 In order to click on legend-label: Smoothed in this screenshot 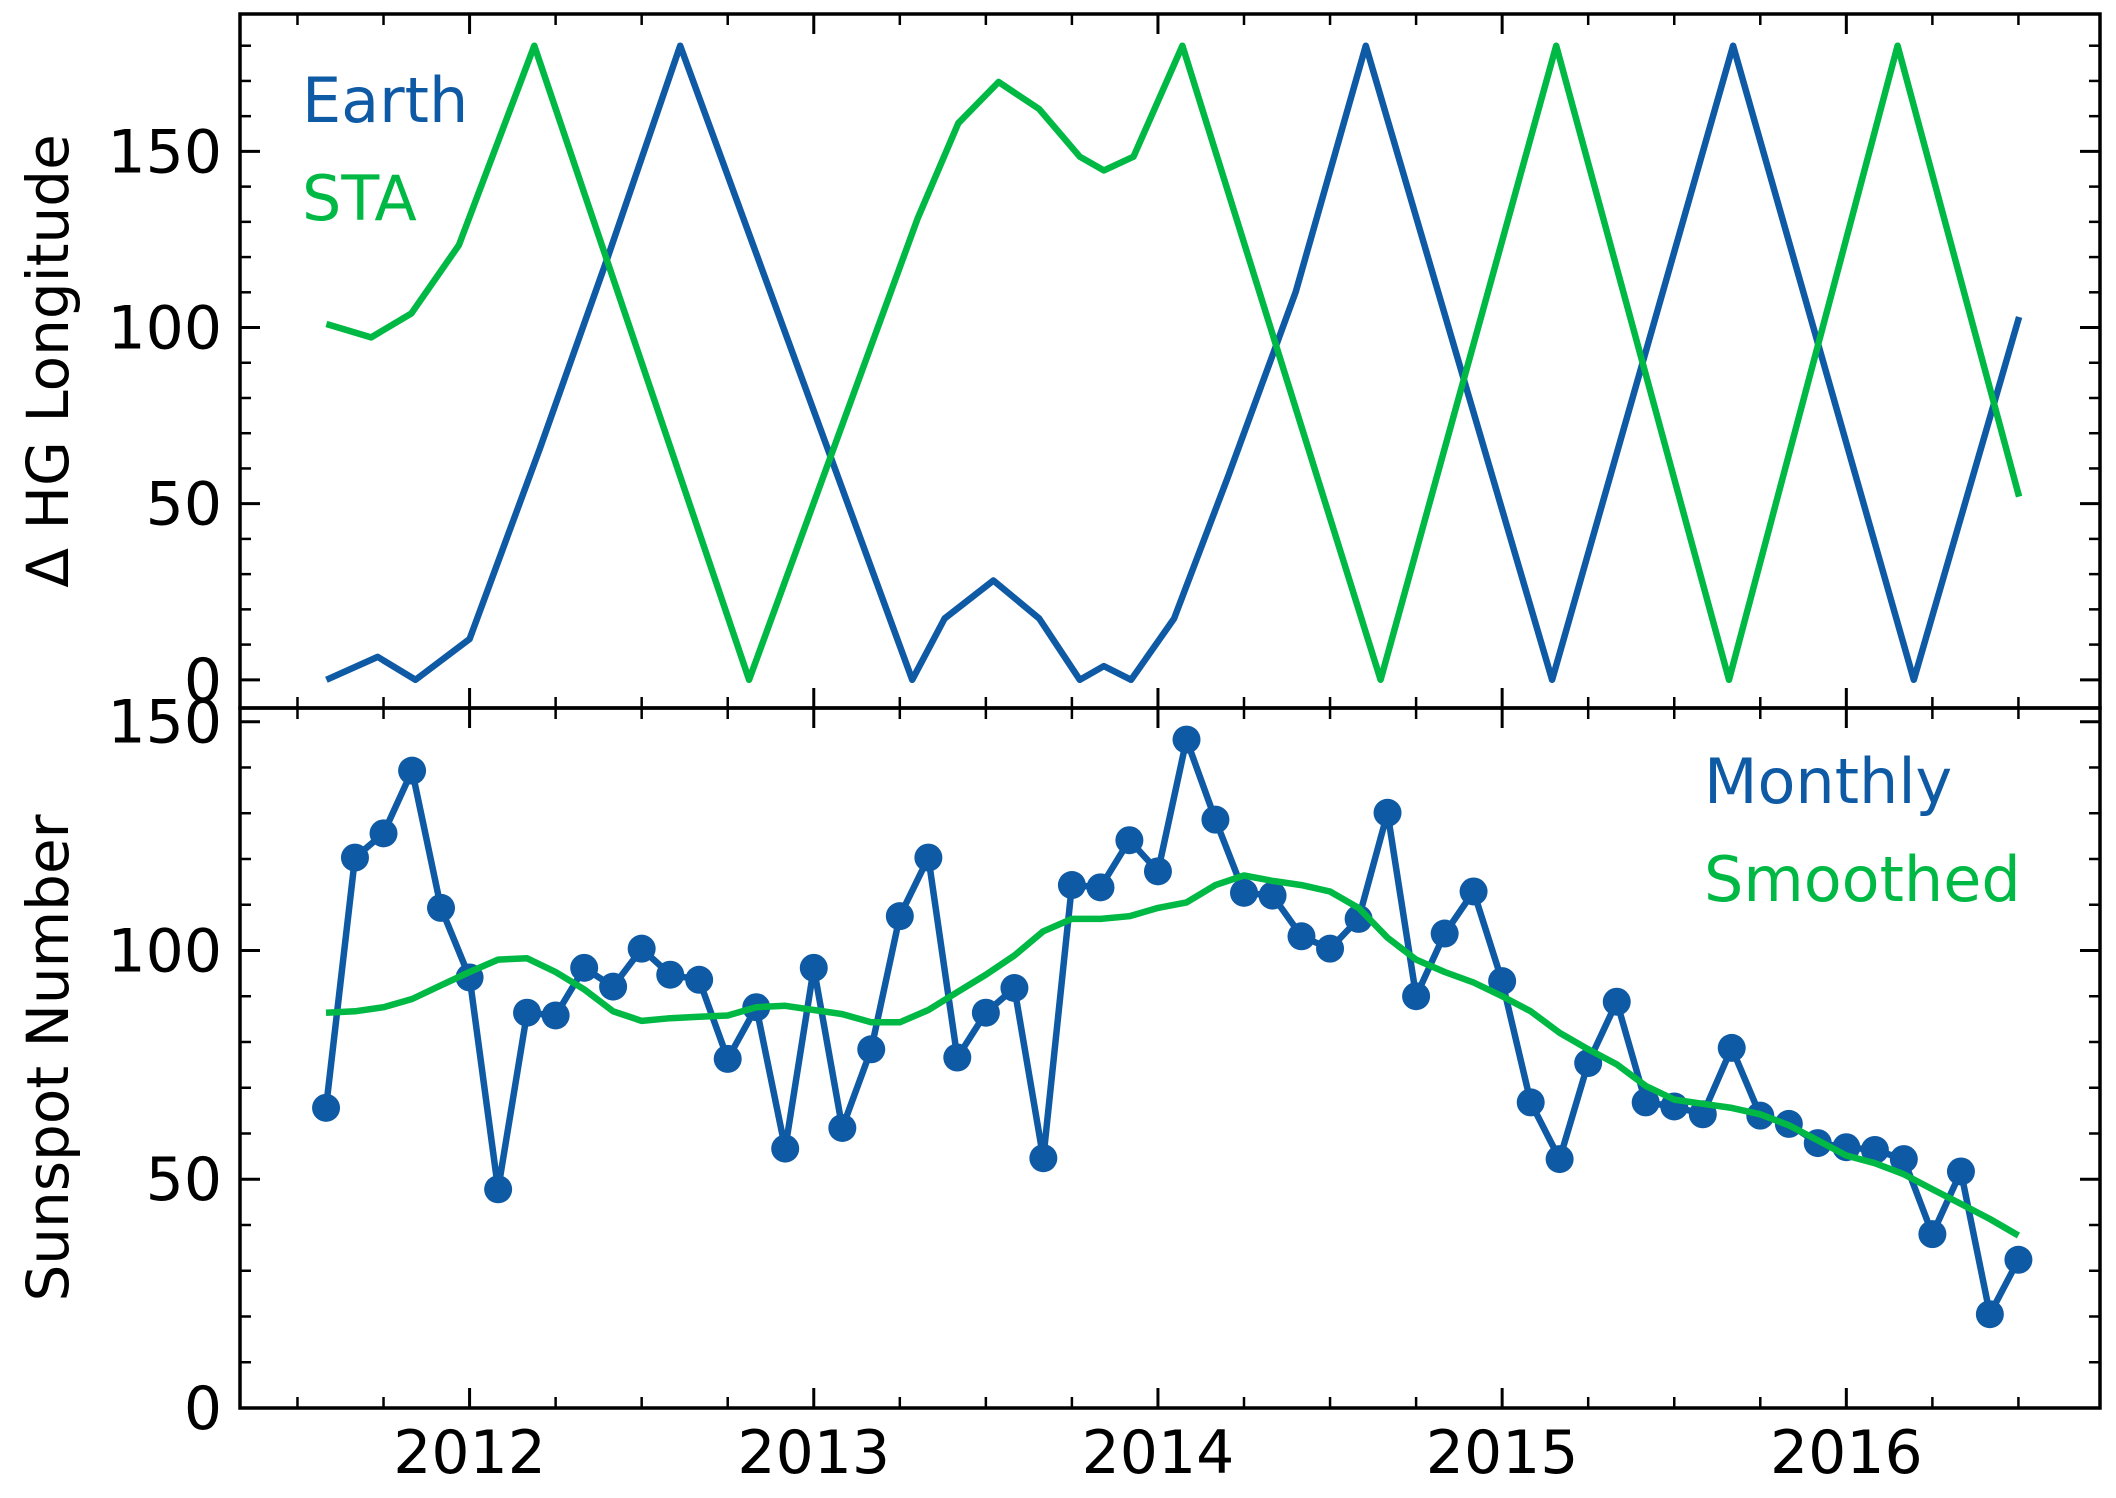, I will do `click(1862, 879)`.